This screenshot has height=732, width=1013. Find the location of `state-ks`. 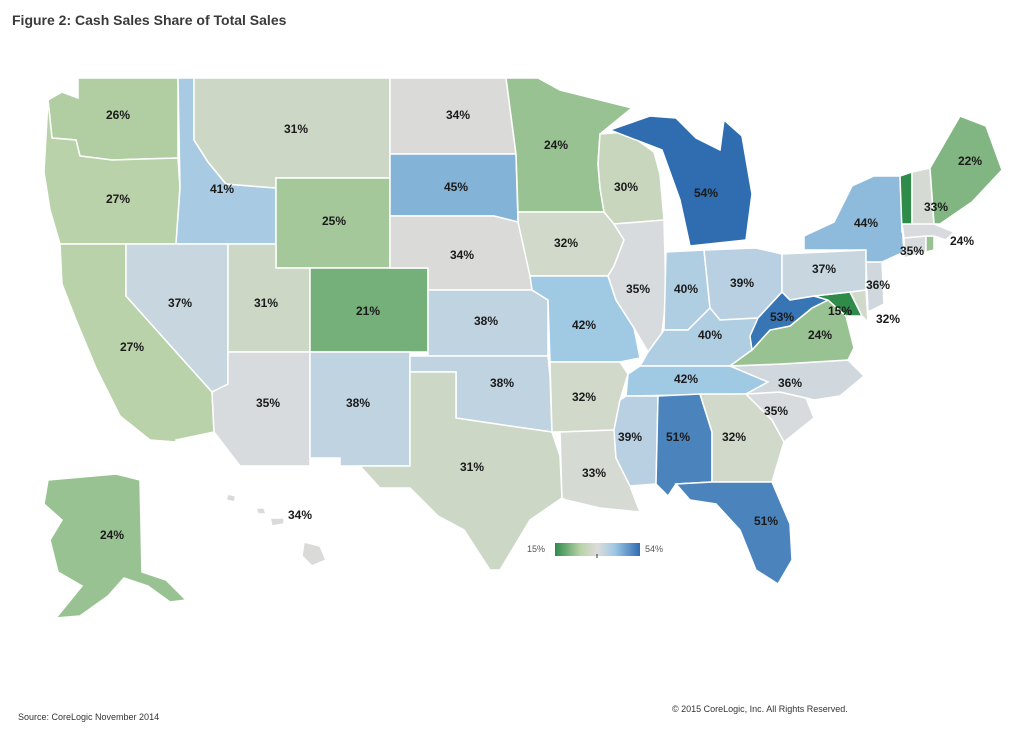

state-ks is located at coordinates (488, 323).